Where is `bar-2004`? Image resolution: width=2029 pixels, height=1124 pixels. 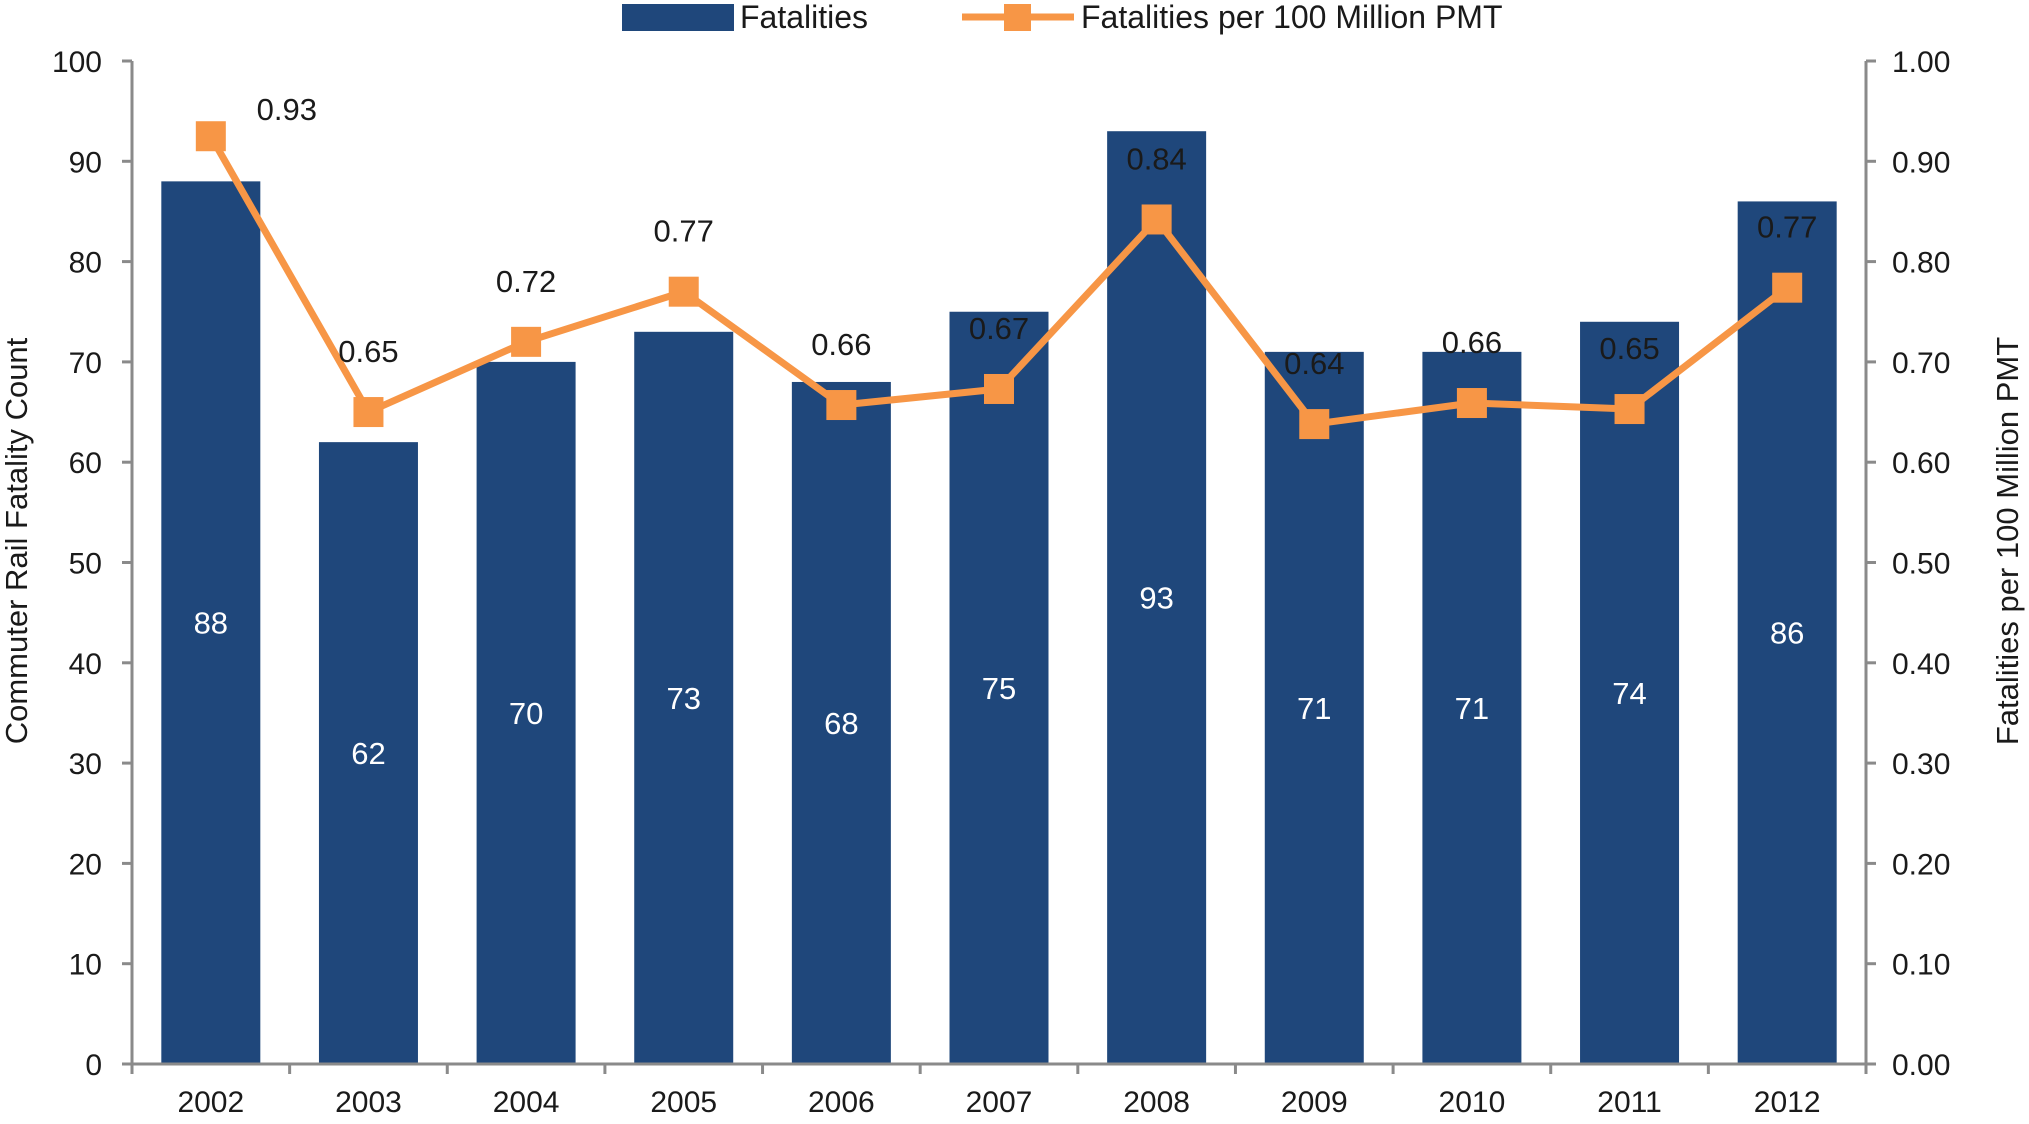 bar-2004 is located at coordinates (526, 712).